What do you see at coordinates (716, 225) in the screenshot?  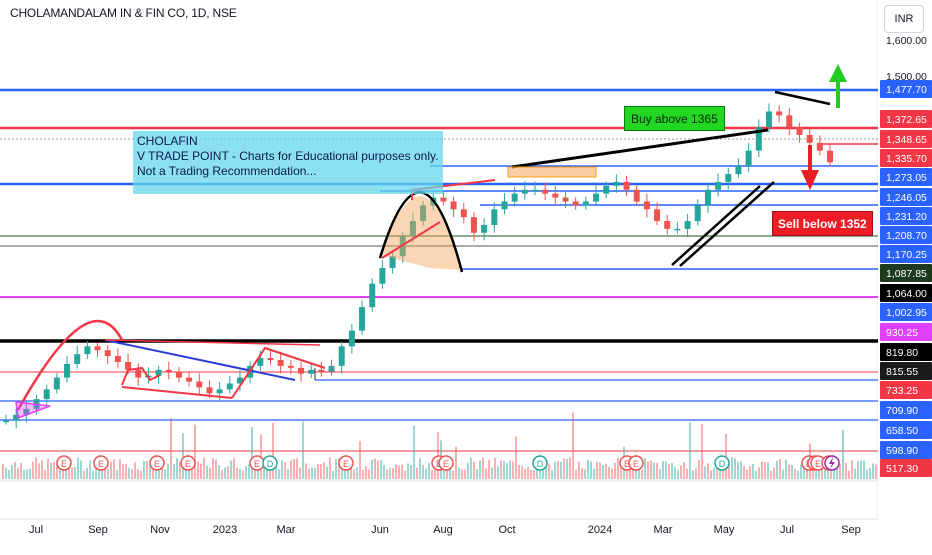 I see `support-trendline` at bounding box center [716, 225].